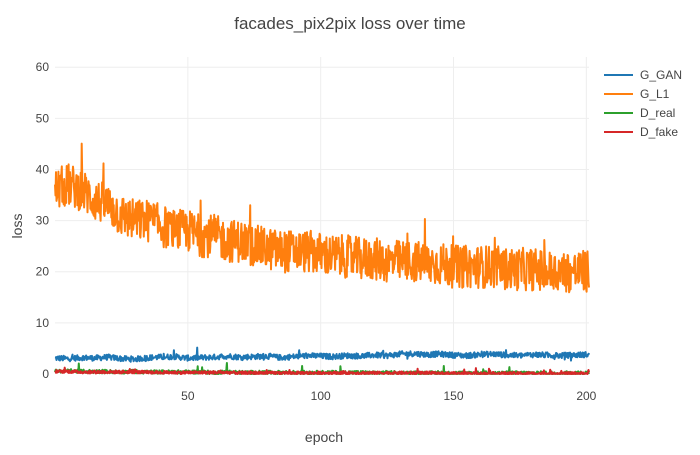 Image resolution: width=700 pixels, height=455 pixels. Describe the element at coordinates (43, 118) in the screenshot. I see `y-tick-label: 50` at that location.